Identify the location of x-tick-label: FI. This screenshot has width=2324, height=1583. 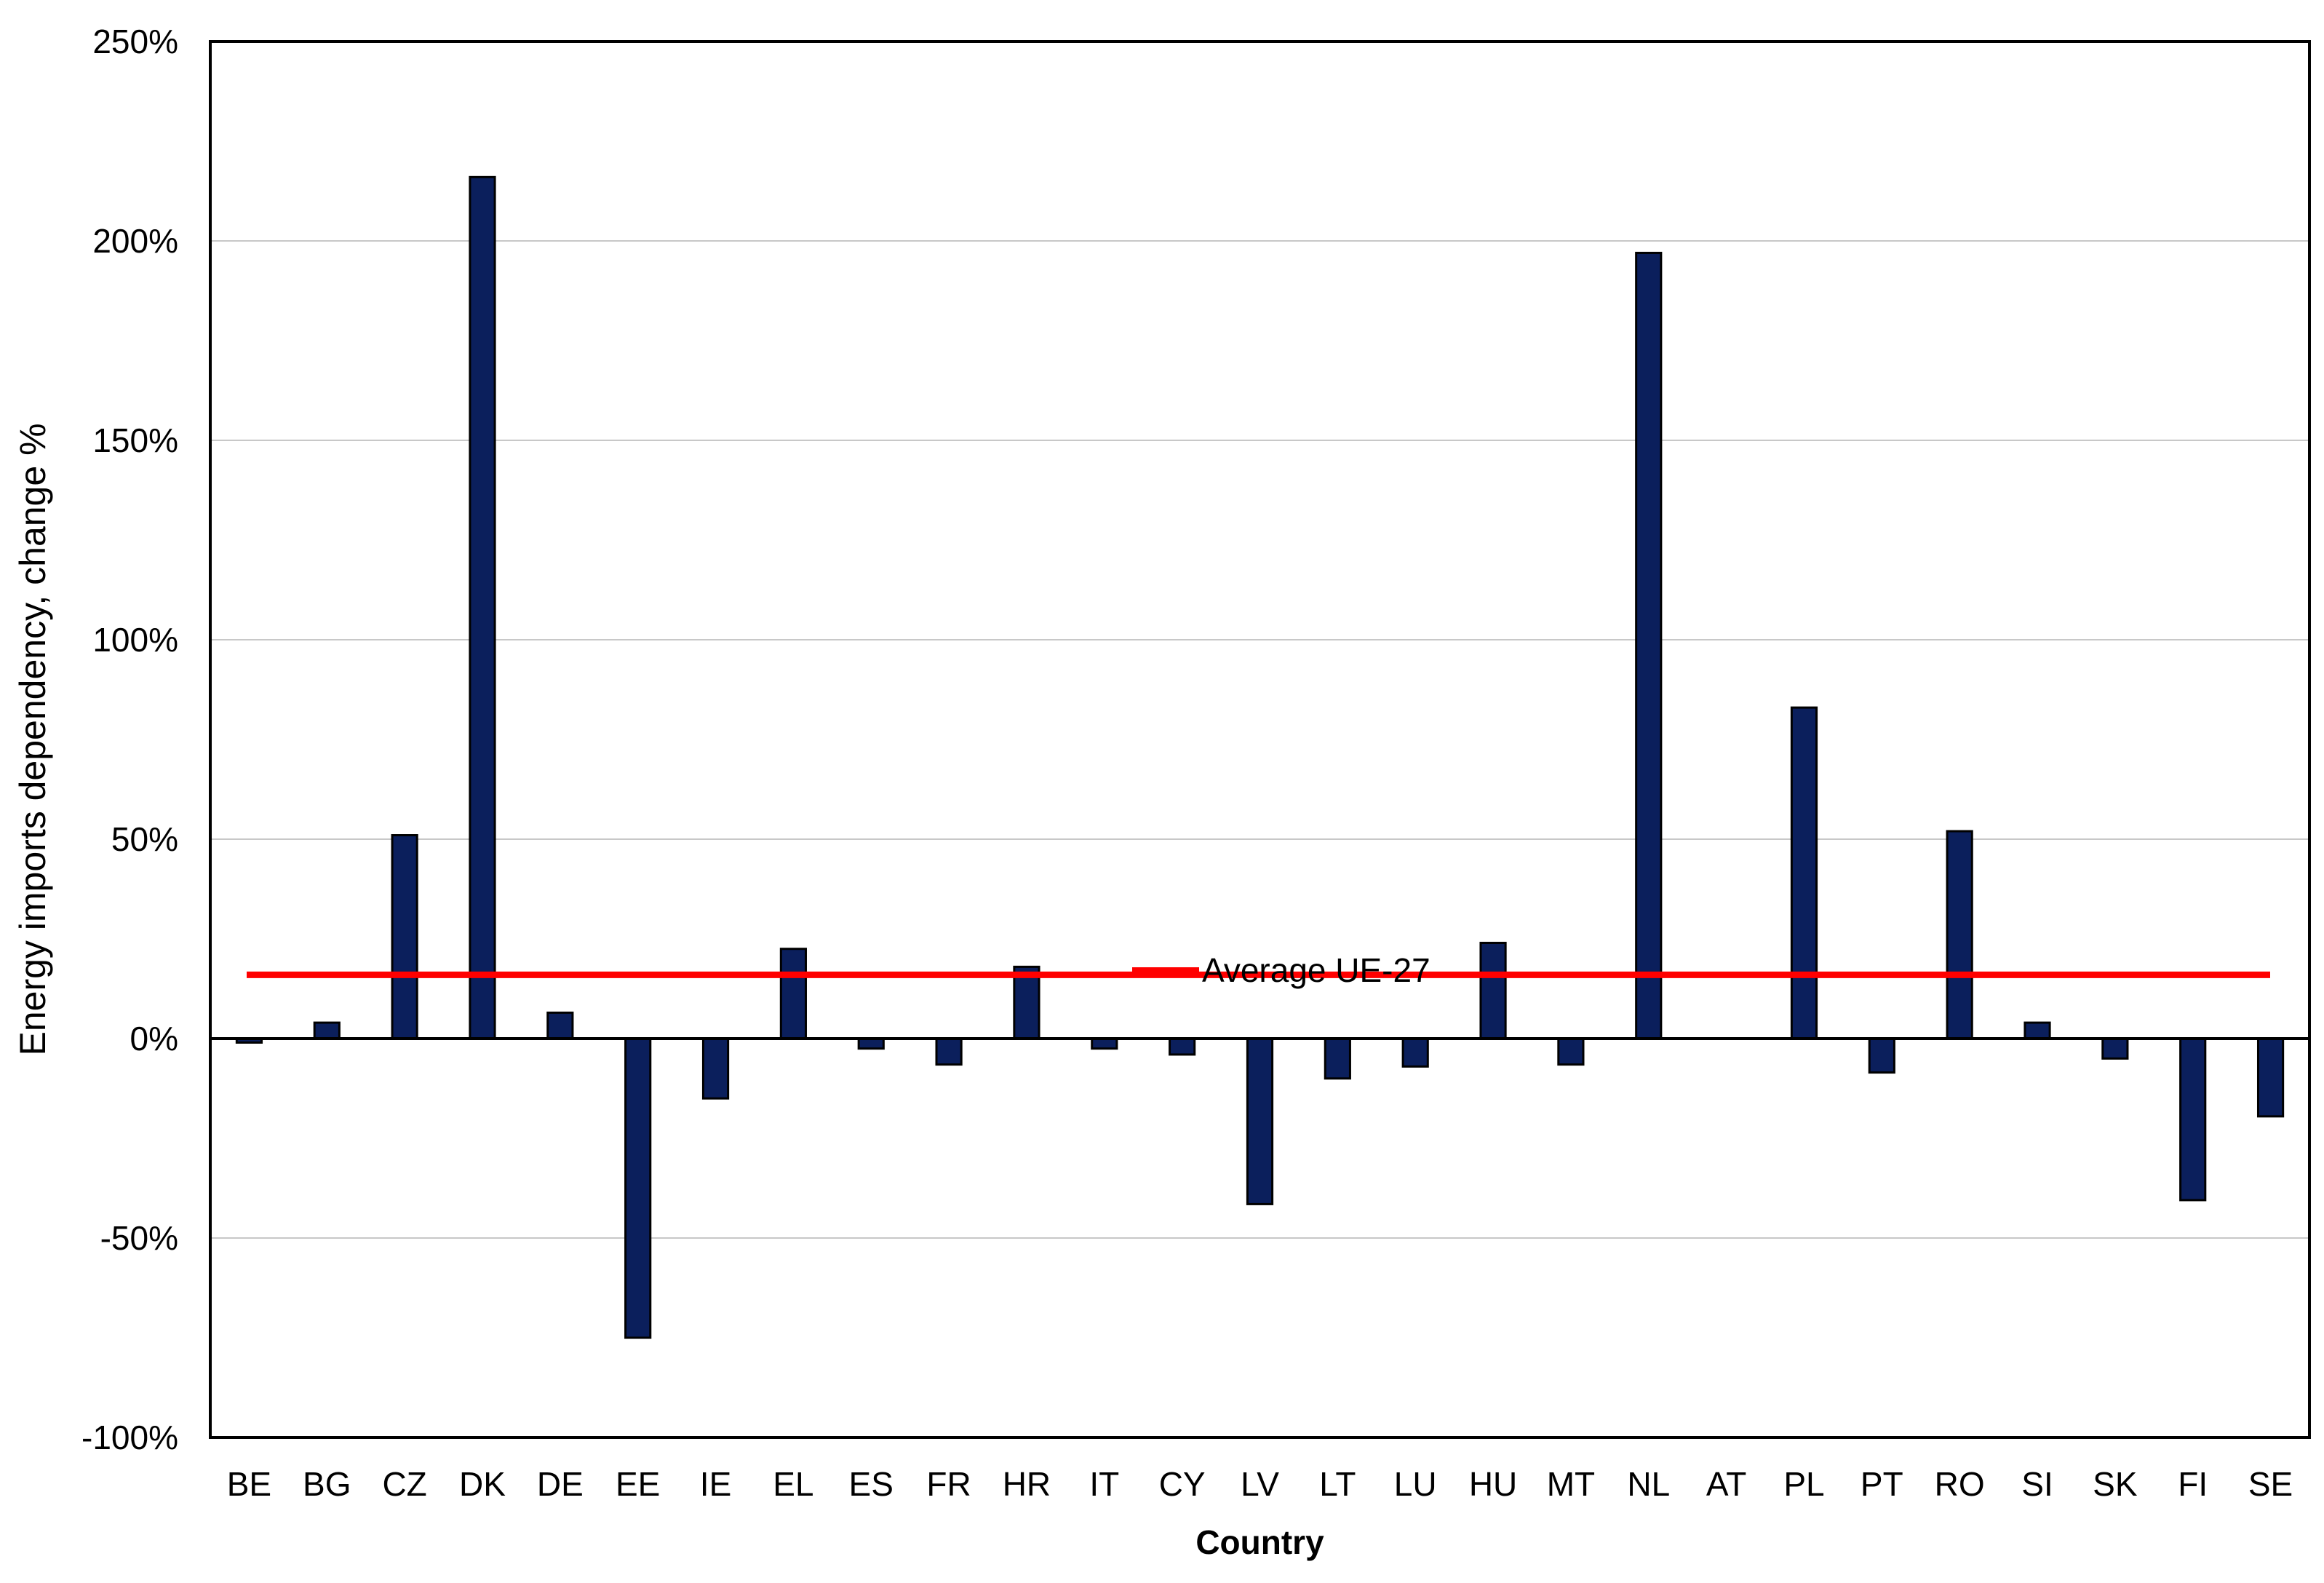
(2193, 1484).